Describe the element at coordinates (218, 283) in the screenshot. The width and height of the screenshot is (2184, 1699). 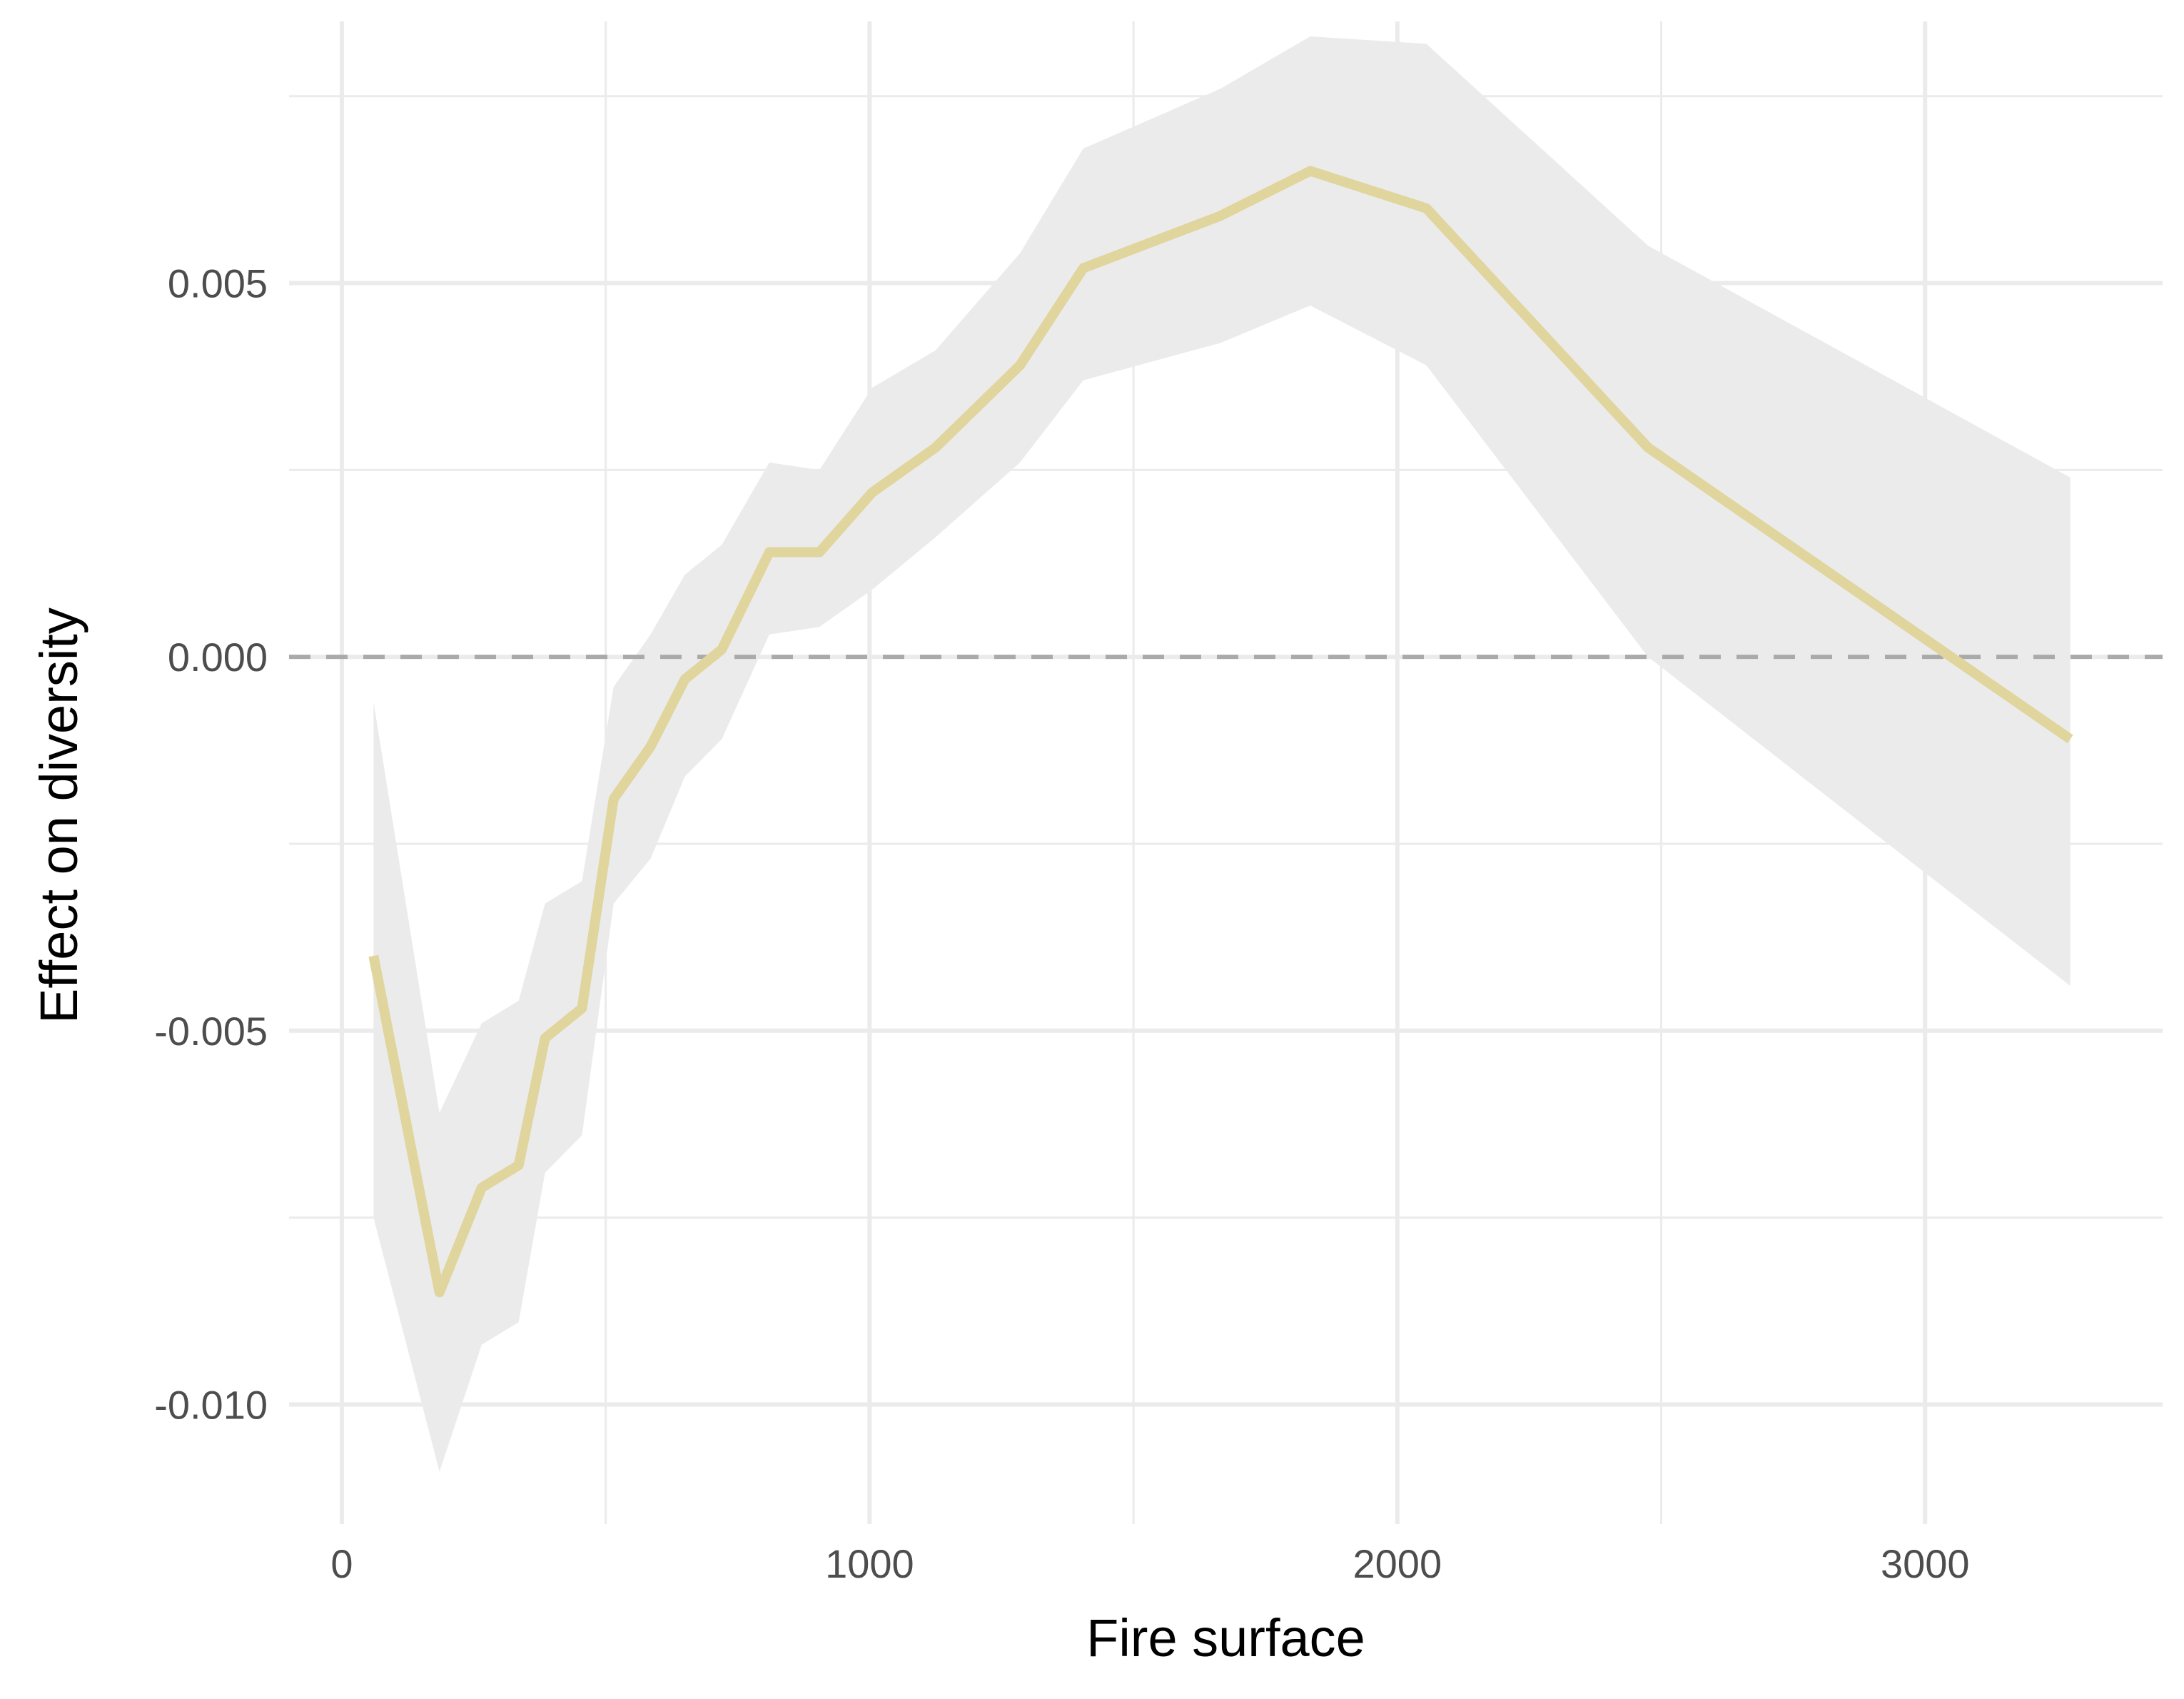
I see `y-tick-label: 0.005` at that location.